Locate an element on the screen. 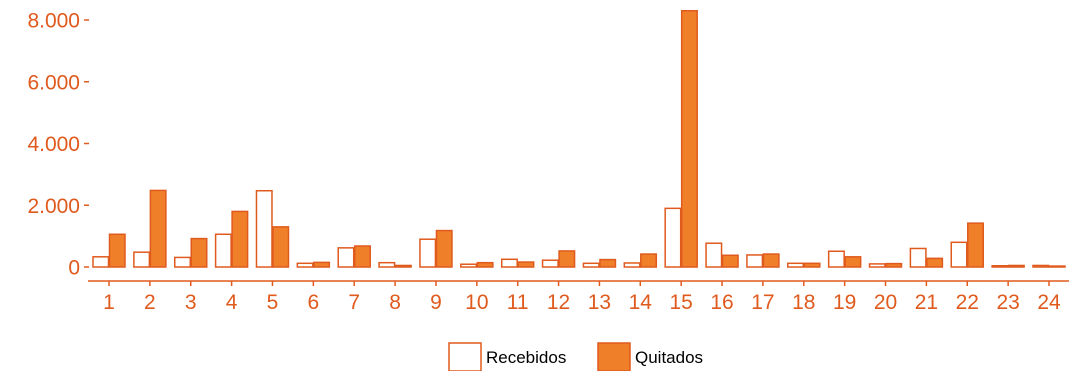 The height and width of the screenshot is (371, 1071). y-axis: 0 2.000 4.000 6.000 8.000 is located at coordinates (58, 145).